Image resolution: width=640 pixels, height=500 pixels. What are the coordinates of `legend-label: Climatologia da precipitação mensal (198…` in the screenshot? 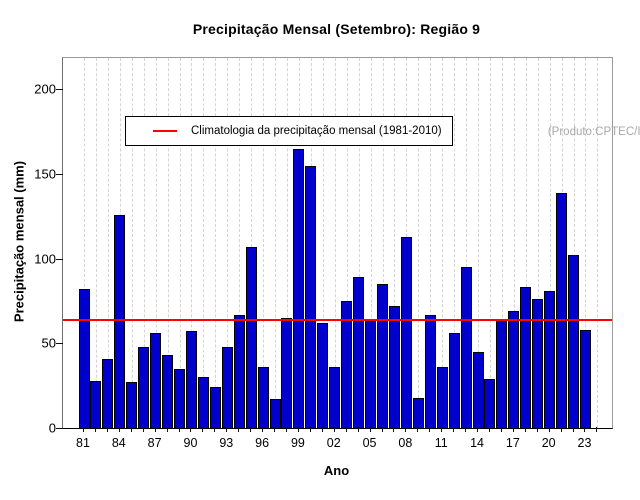 It's located at (316, 131).